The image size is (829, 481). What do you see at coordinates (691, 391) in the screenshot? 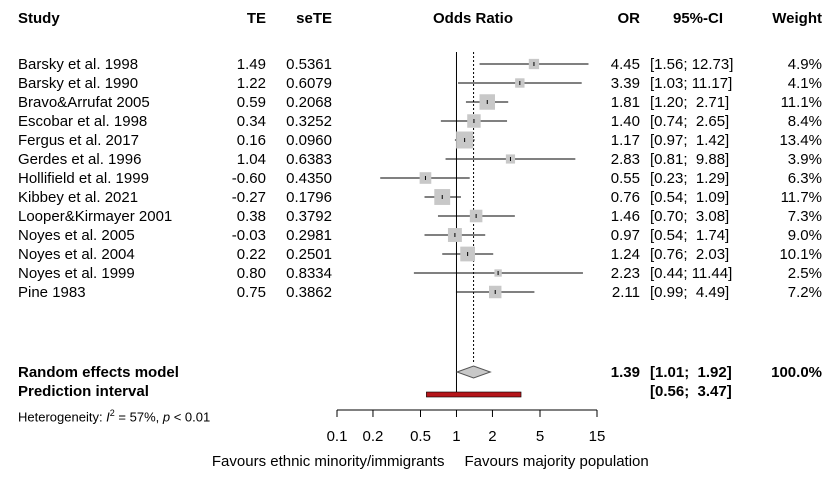
I see `prediction-interval-ci: [0.56; 3.47]` at bounding box center [691, 391].